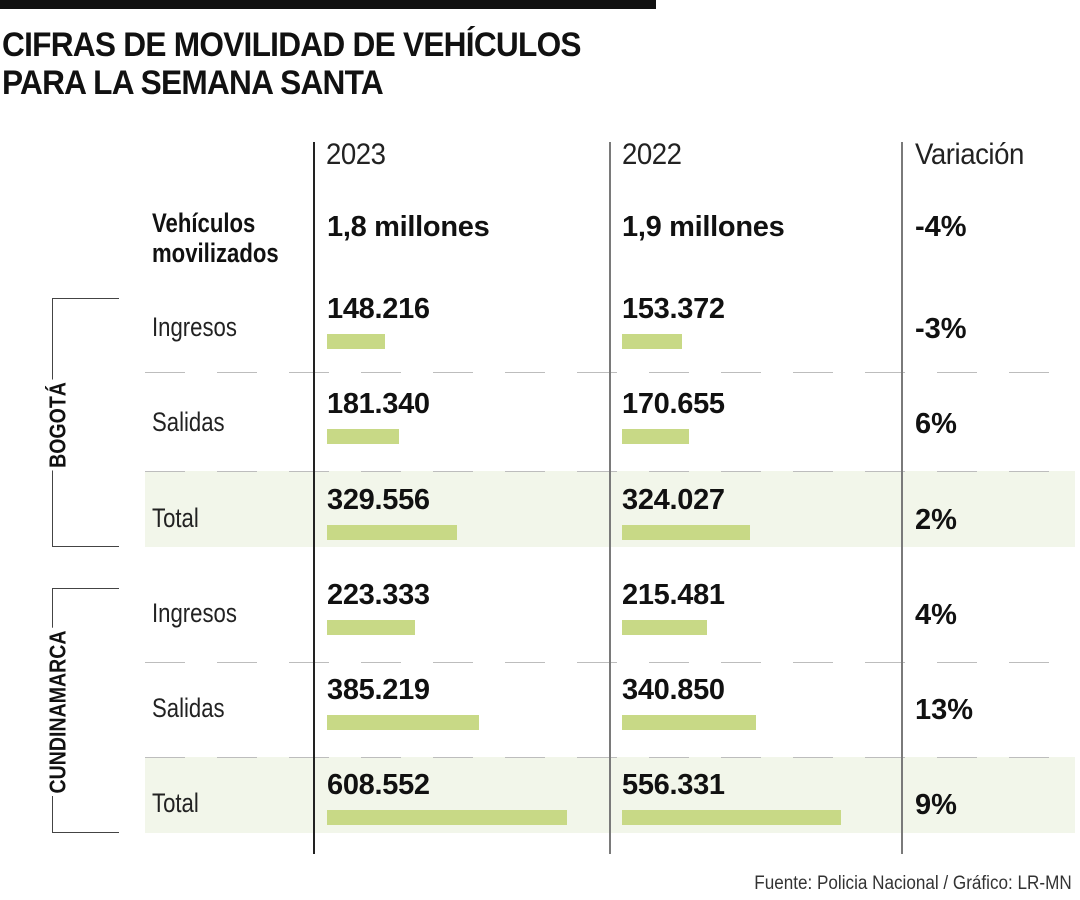  Describe the element at coordinates (731, 817) in the screenshot. I see `cundinamarca-total-v2022-bar` at that location.